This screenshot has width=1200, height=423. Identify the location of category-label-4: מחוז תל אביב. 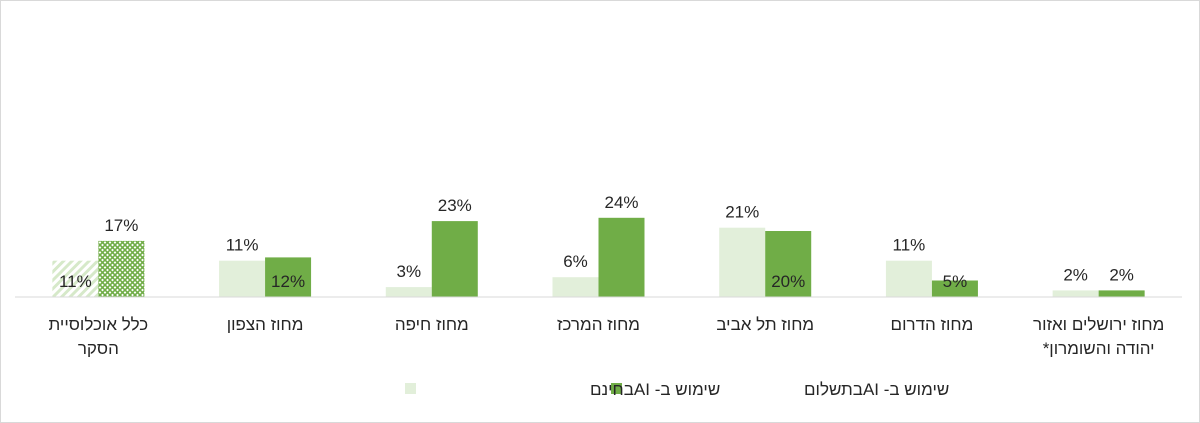
(765, 324).